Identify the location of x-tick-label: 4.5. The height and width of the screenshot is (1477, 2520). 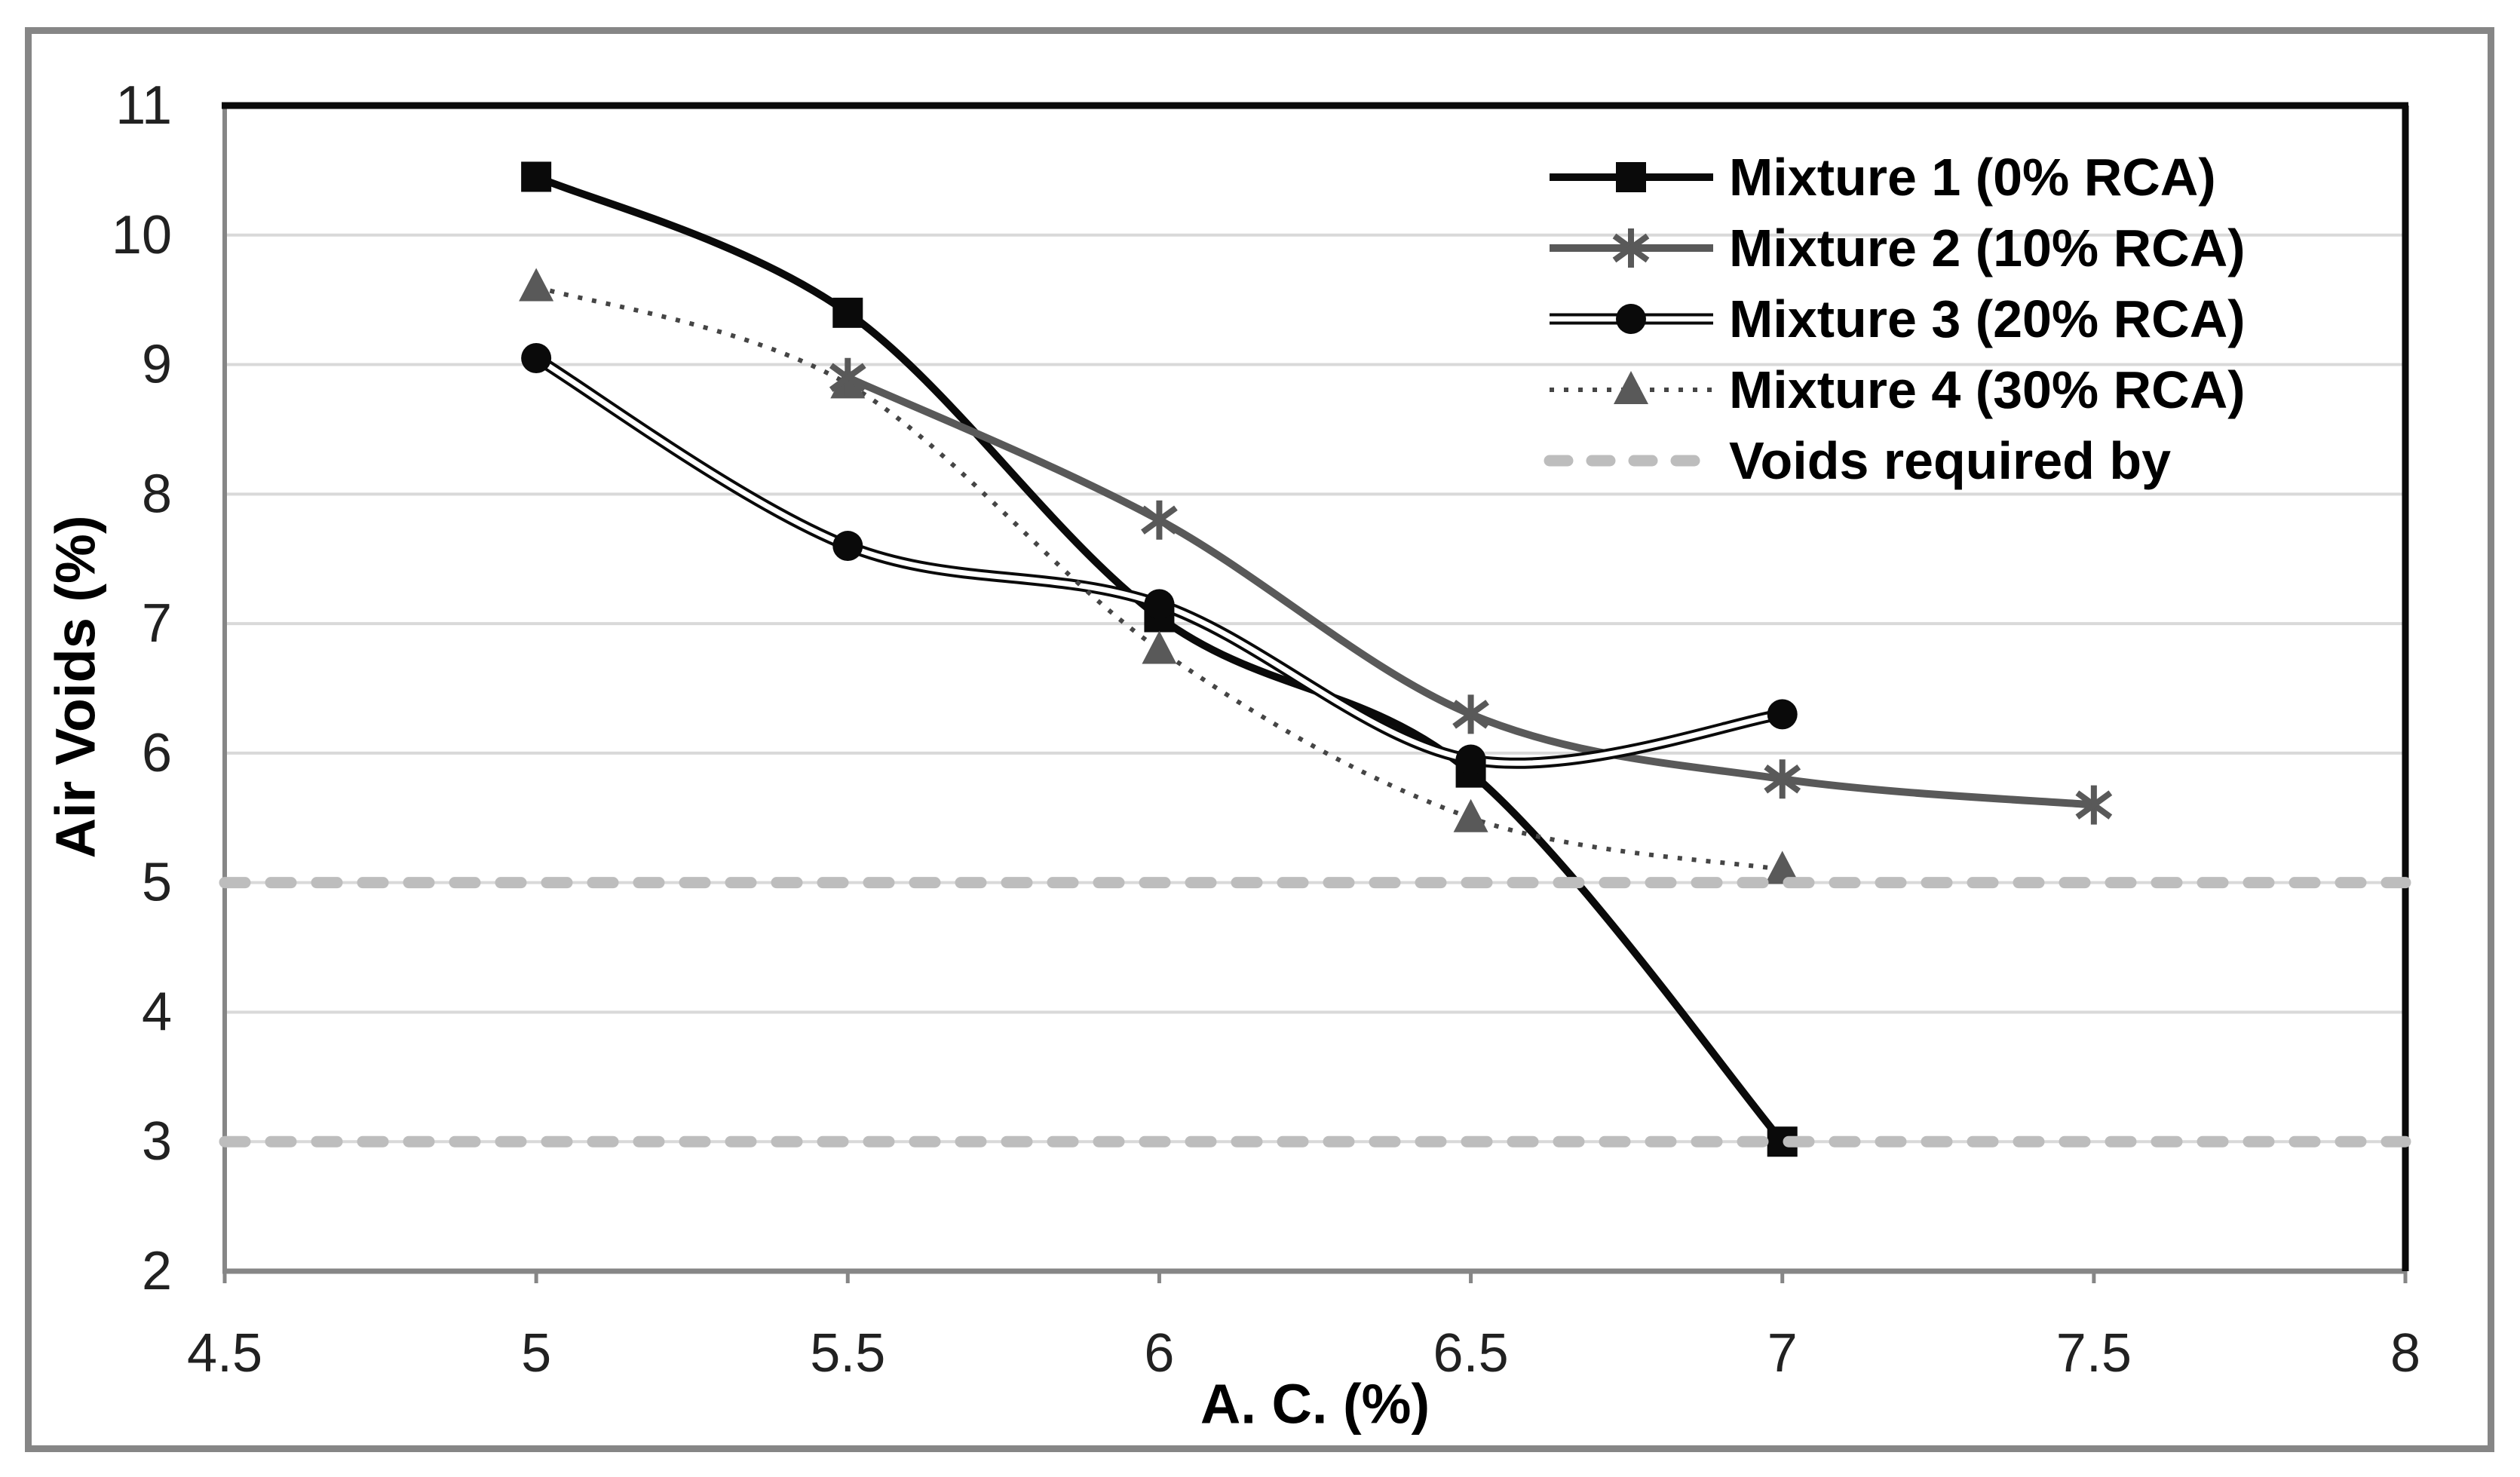
(224, 1353).